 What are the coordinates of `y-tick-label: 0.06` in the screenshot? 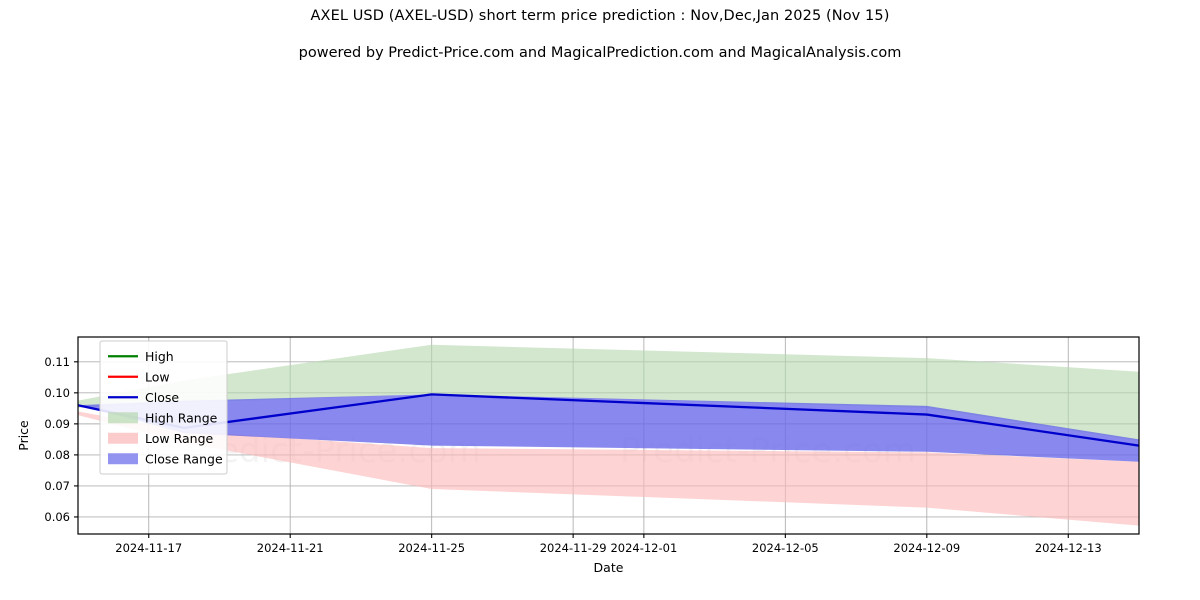 It's located at (57, 517).